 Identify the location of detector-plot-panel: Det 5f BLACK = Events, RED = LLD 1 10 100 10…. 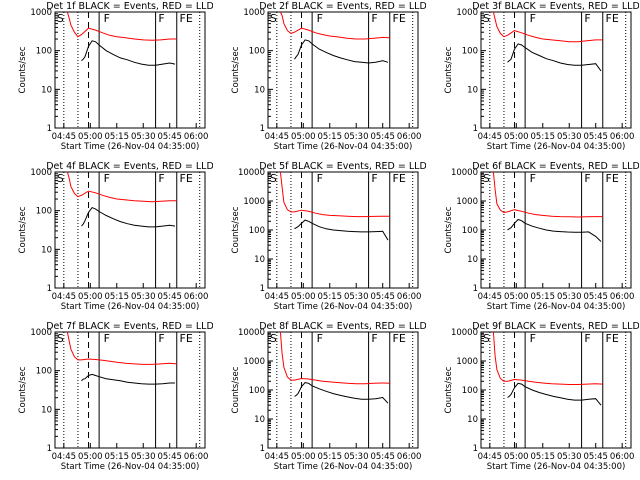
(328, 236).